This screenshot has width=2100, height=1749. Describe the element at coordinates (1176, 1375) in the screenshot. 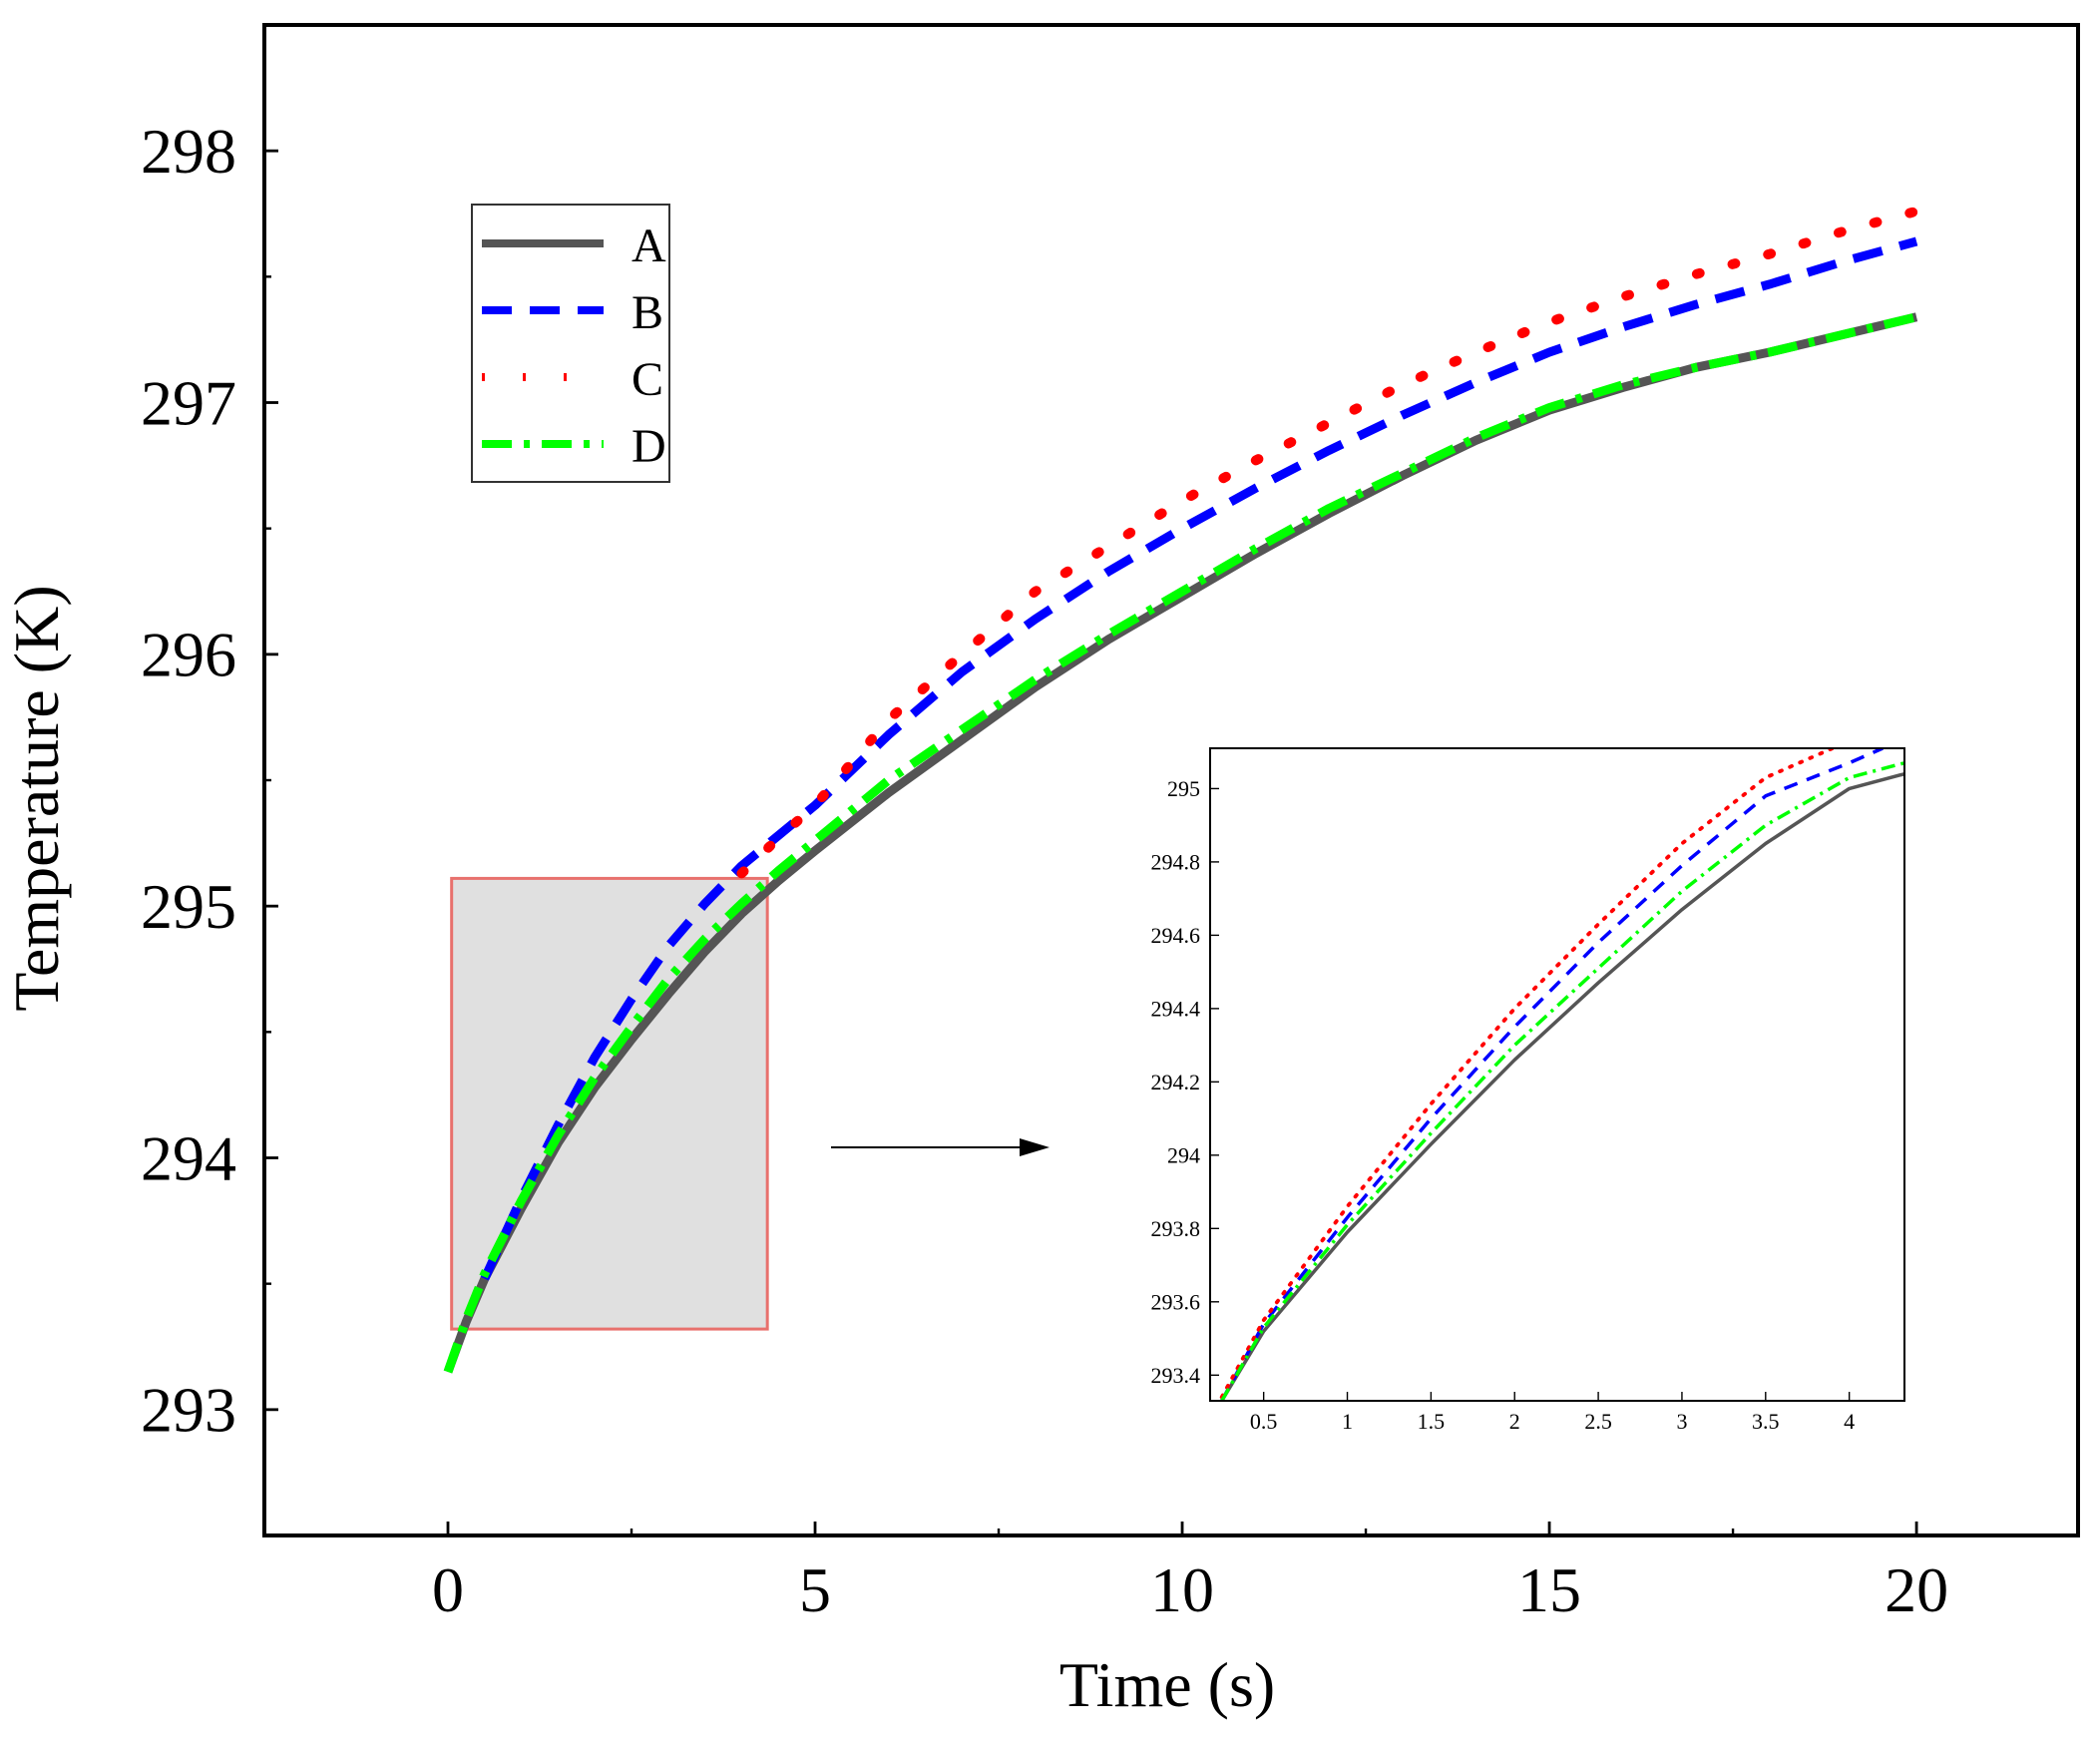

I see `inset-y-tick-label: 293.4` at that location.